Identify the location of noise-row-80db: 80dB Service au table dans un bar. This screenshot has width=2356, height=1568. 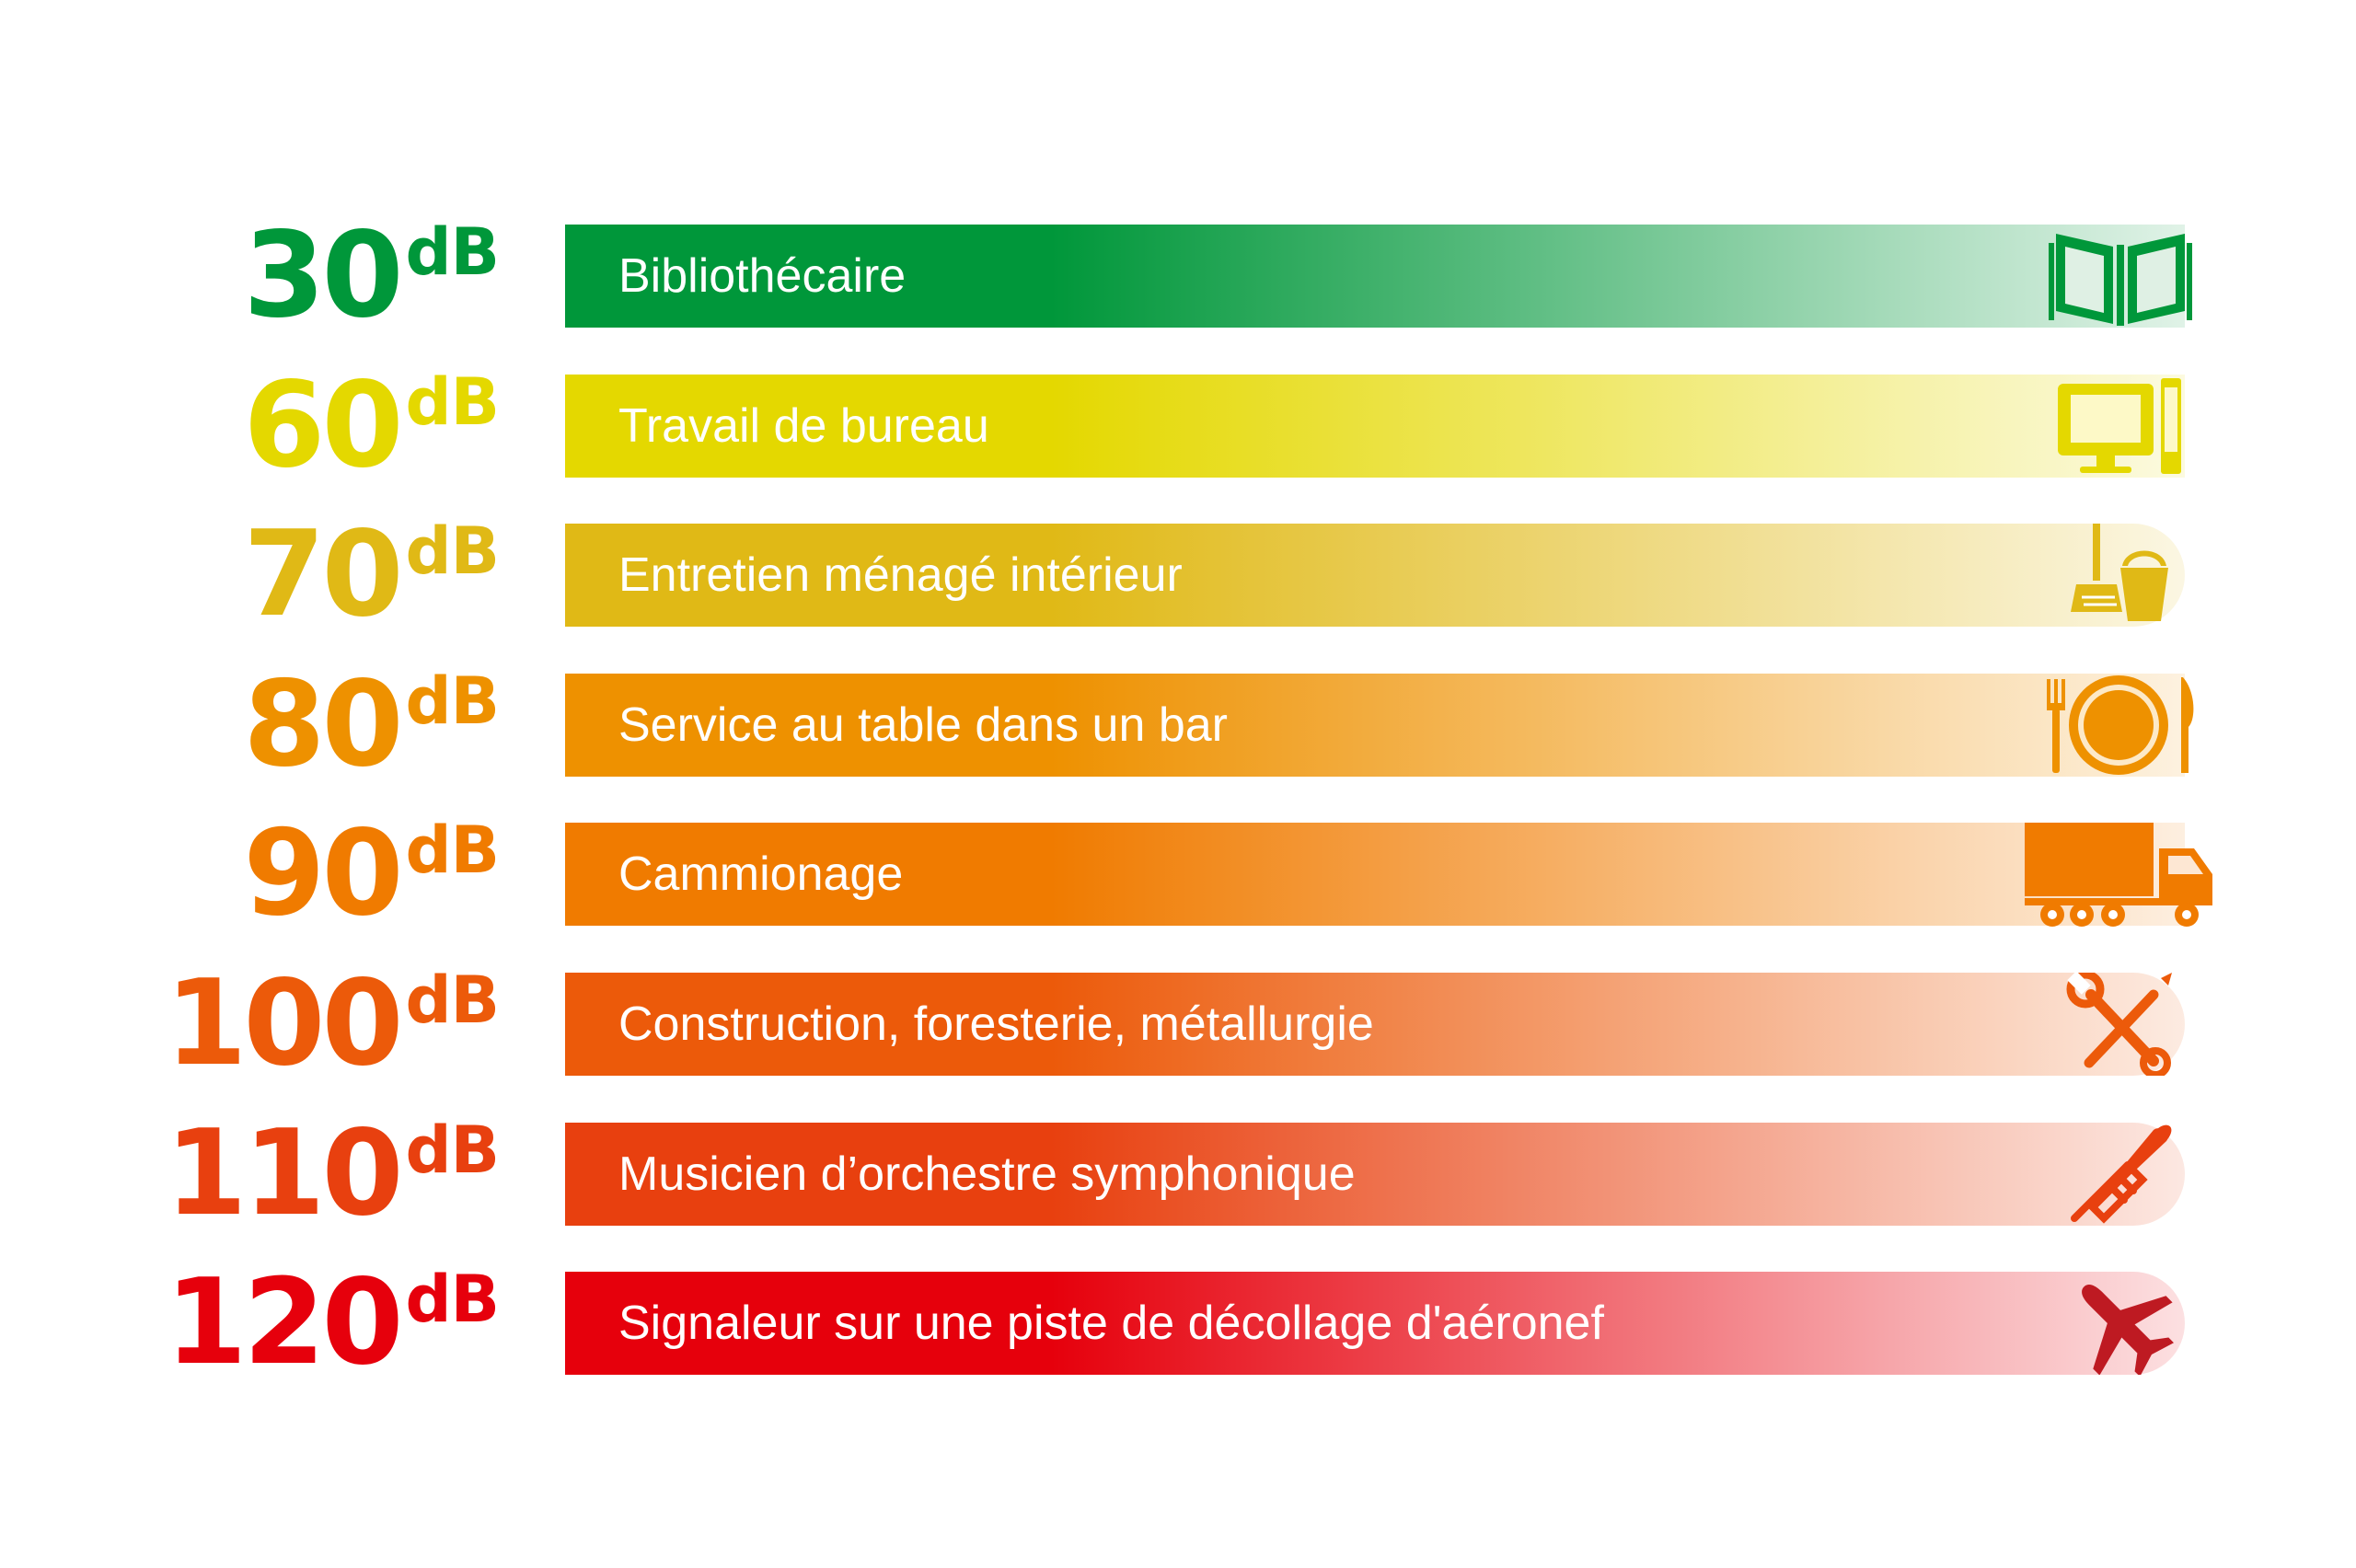
(1178, 725).